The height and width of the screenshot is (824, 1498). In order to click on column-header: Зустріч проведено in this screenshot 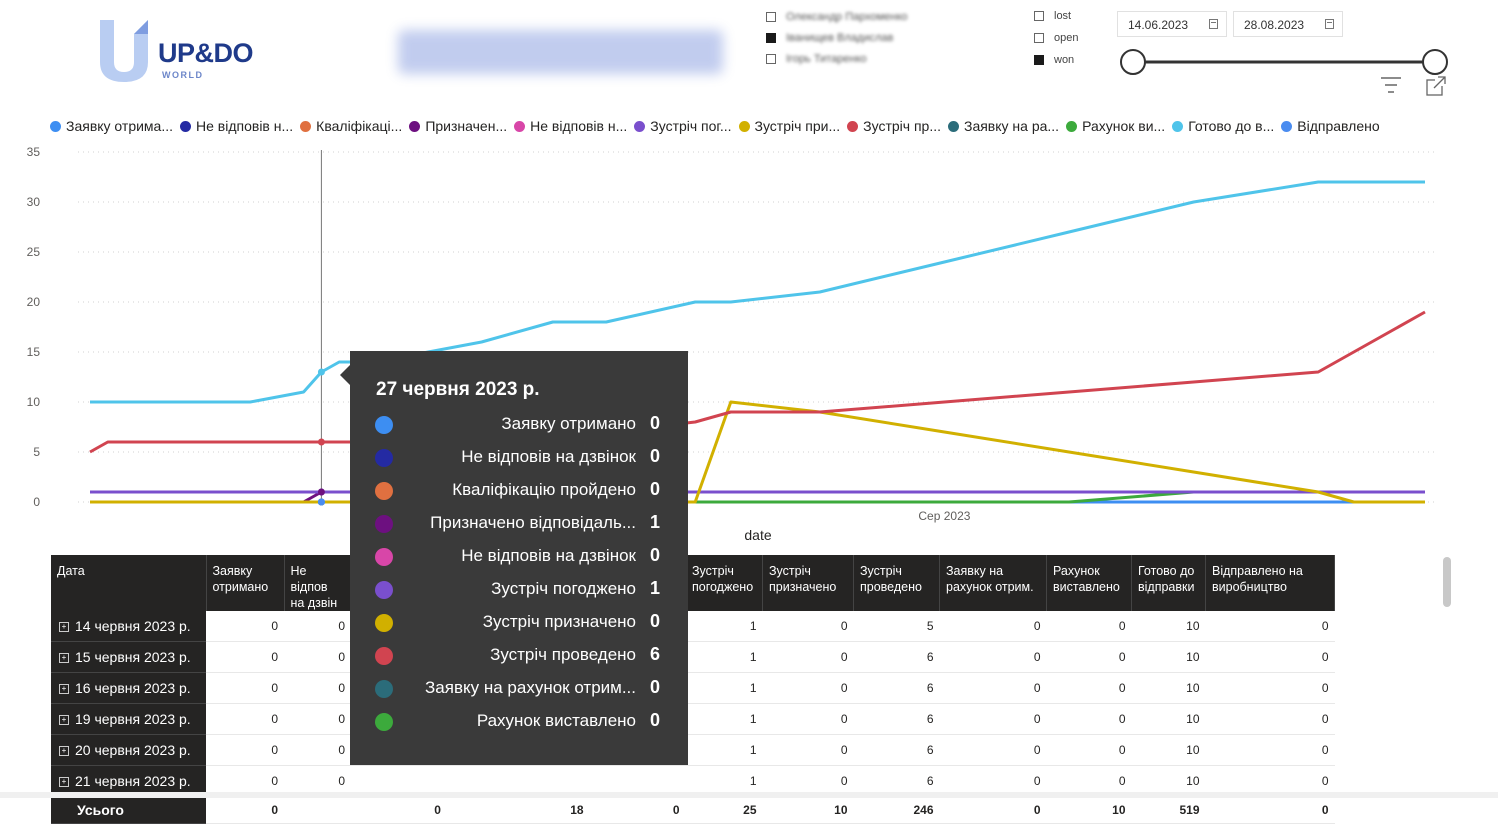, I will do `click(896, 583)`.